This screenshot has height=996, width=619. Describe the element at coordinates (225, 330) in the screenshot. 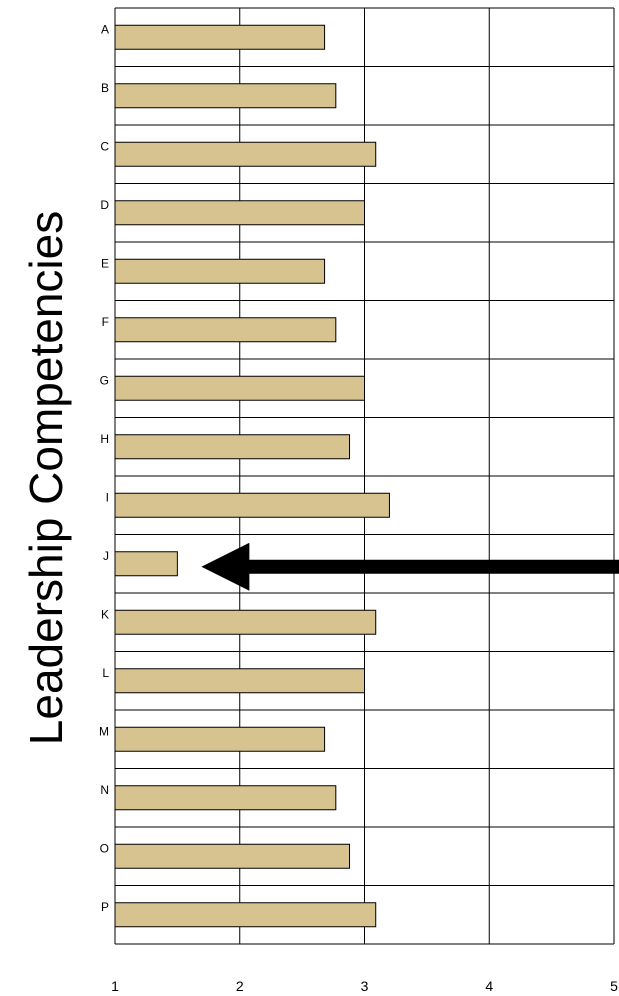

I see `bar-f` at that location.